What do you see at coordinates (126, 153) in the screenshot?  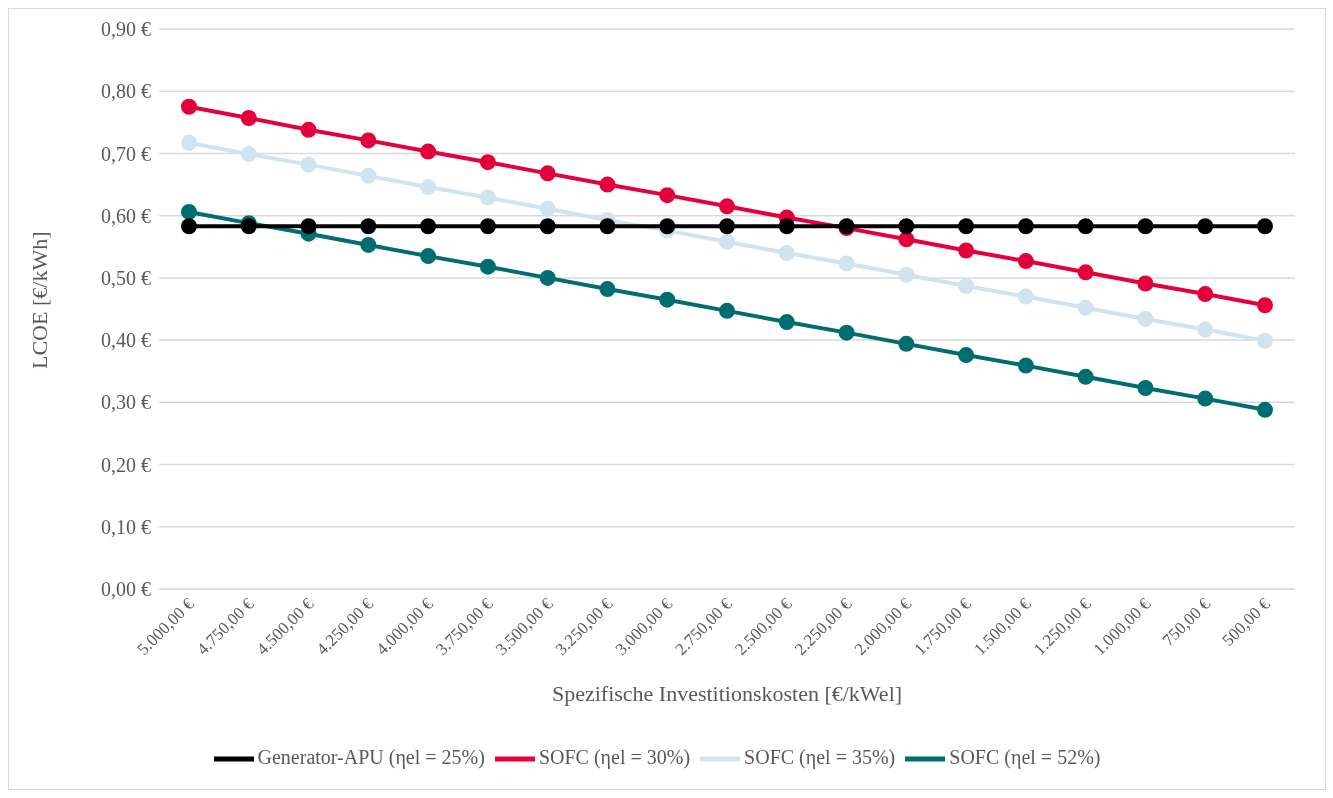 I see `y-tick-label: 0,70 €` at bounding box center [126, 153].